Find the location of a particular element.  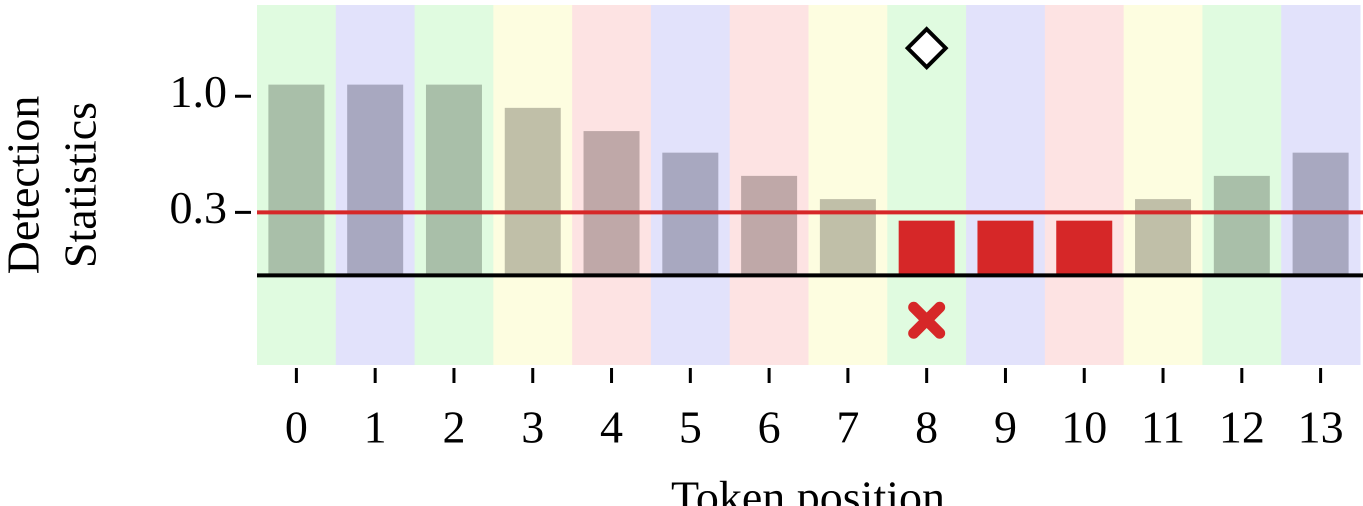

x-tick-label: 1 is located at coordinates (375, 427).